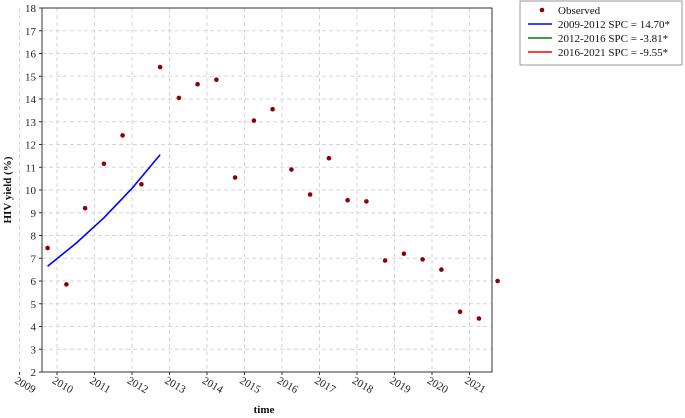 The width and height of the screenshot is (685, 418). What do you see at coordinates (34, 373) in the screenshot?
I see `y-tick-label: 2` at bounding box center [34, 373].